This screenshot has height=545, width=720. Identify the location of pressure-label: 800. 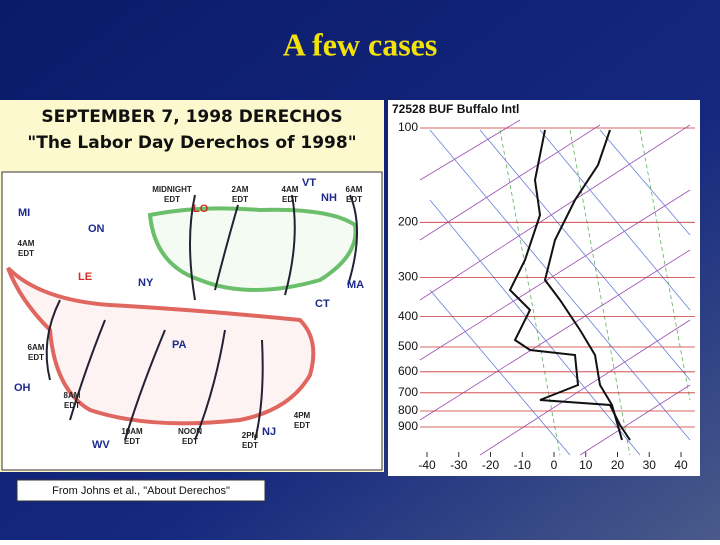
(408, 410).